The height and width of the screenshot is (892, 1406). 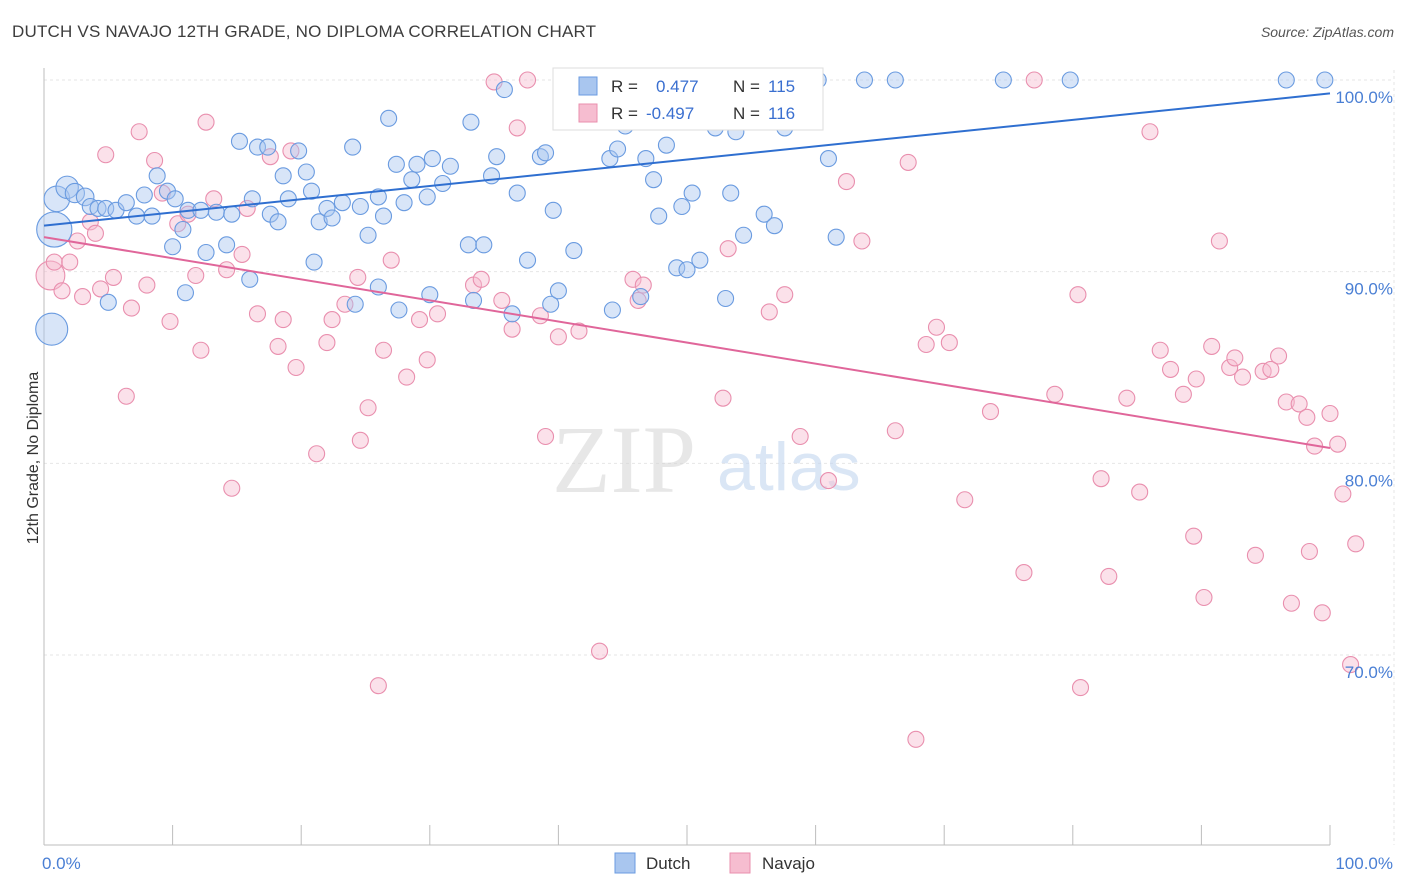 What do you see at coordinates (677, 86) in the screenshot?
I see `dutch-r-value: 0.477` at bounding box center [677, 86].